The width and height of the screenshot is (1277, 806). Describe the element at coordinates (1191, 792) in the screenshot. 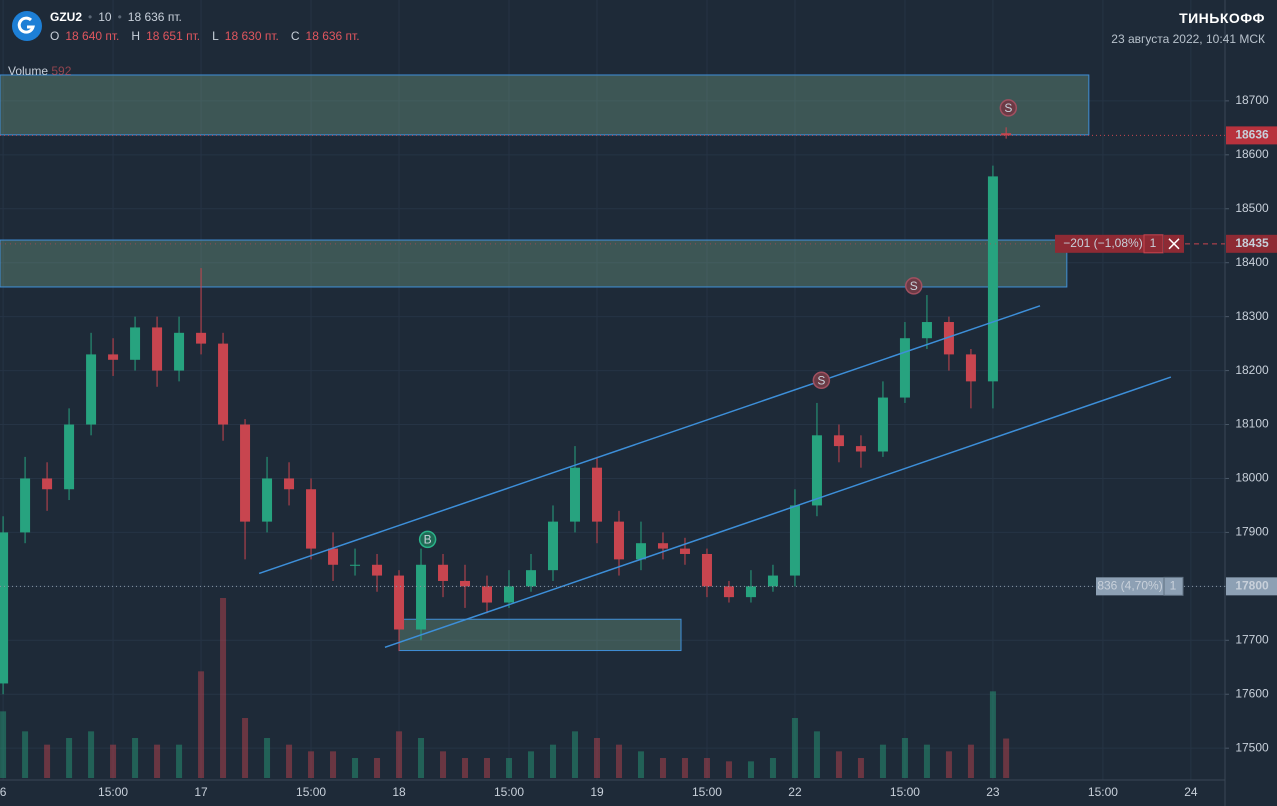

I see `x-tick-label: 24` at that location.